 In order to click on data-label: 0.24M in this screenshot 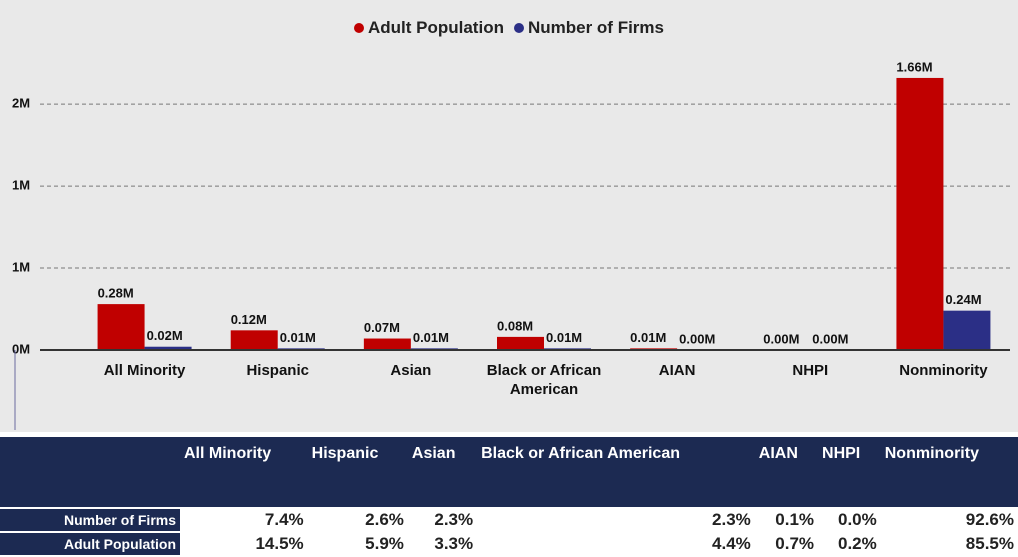, I will do `click(963, 299)`.